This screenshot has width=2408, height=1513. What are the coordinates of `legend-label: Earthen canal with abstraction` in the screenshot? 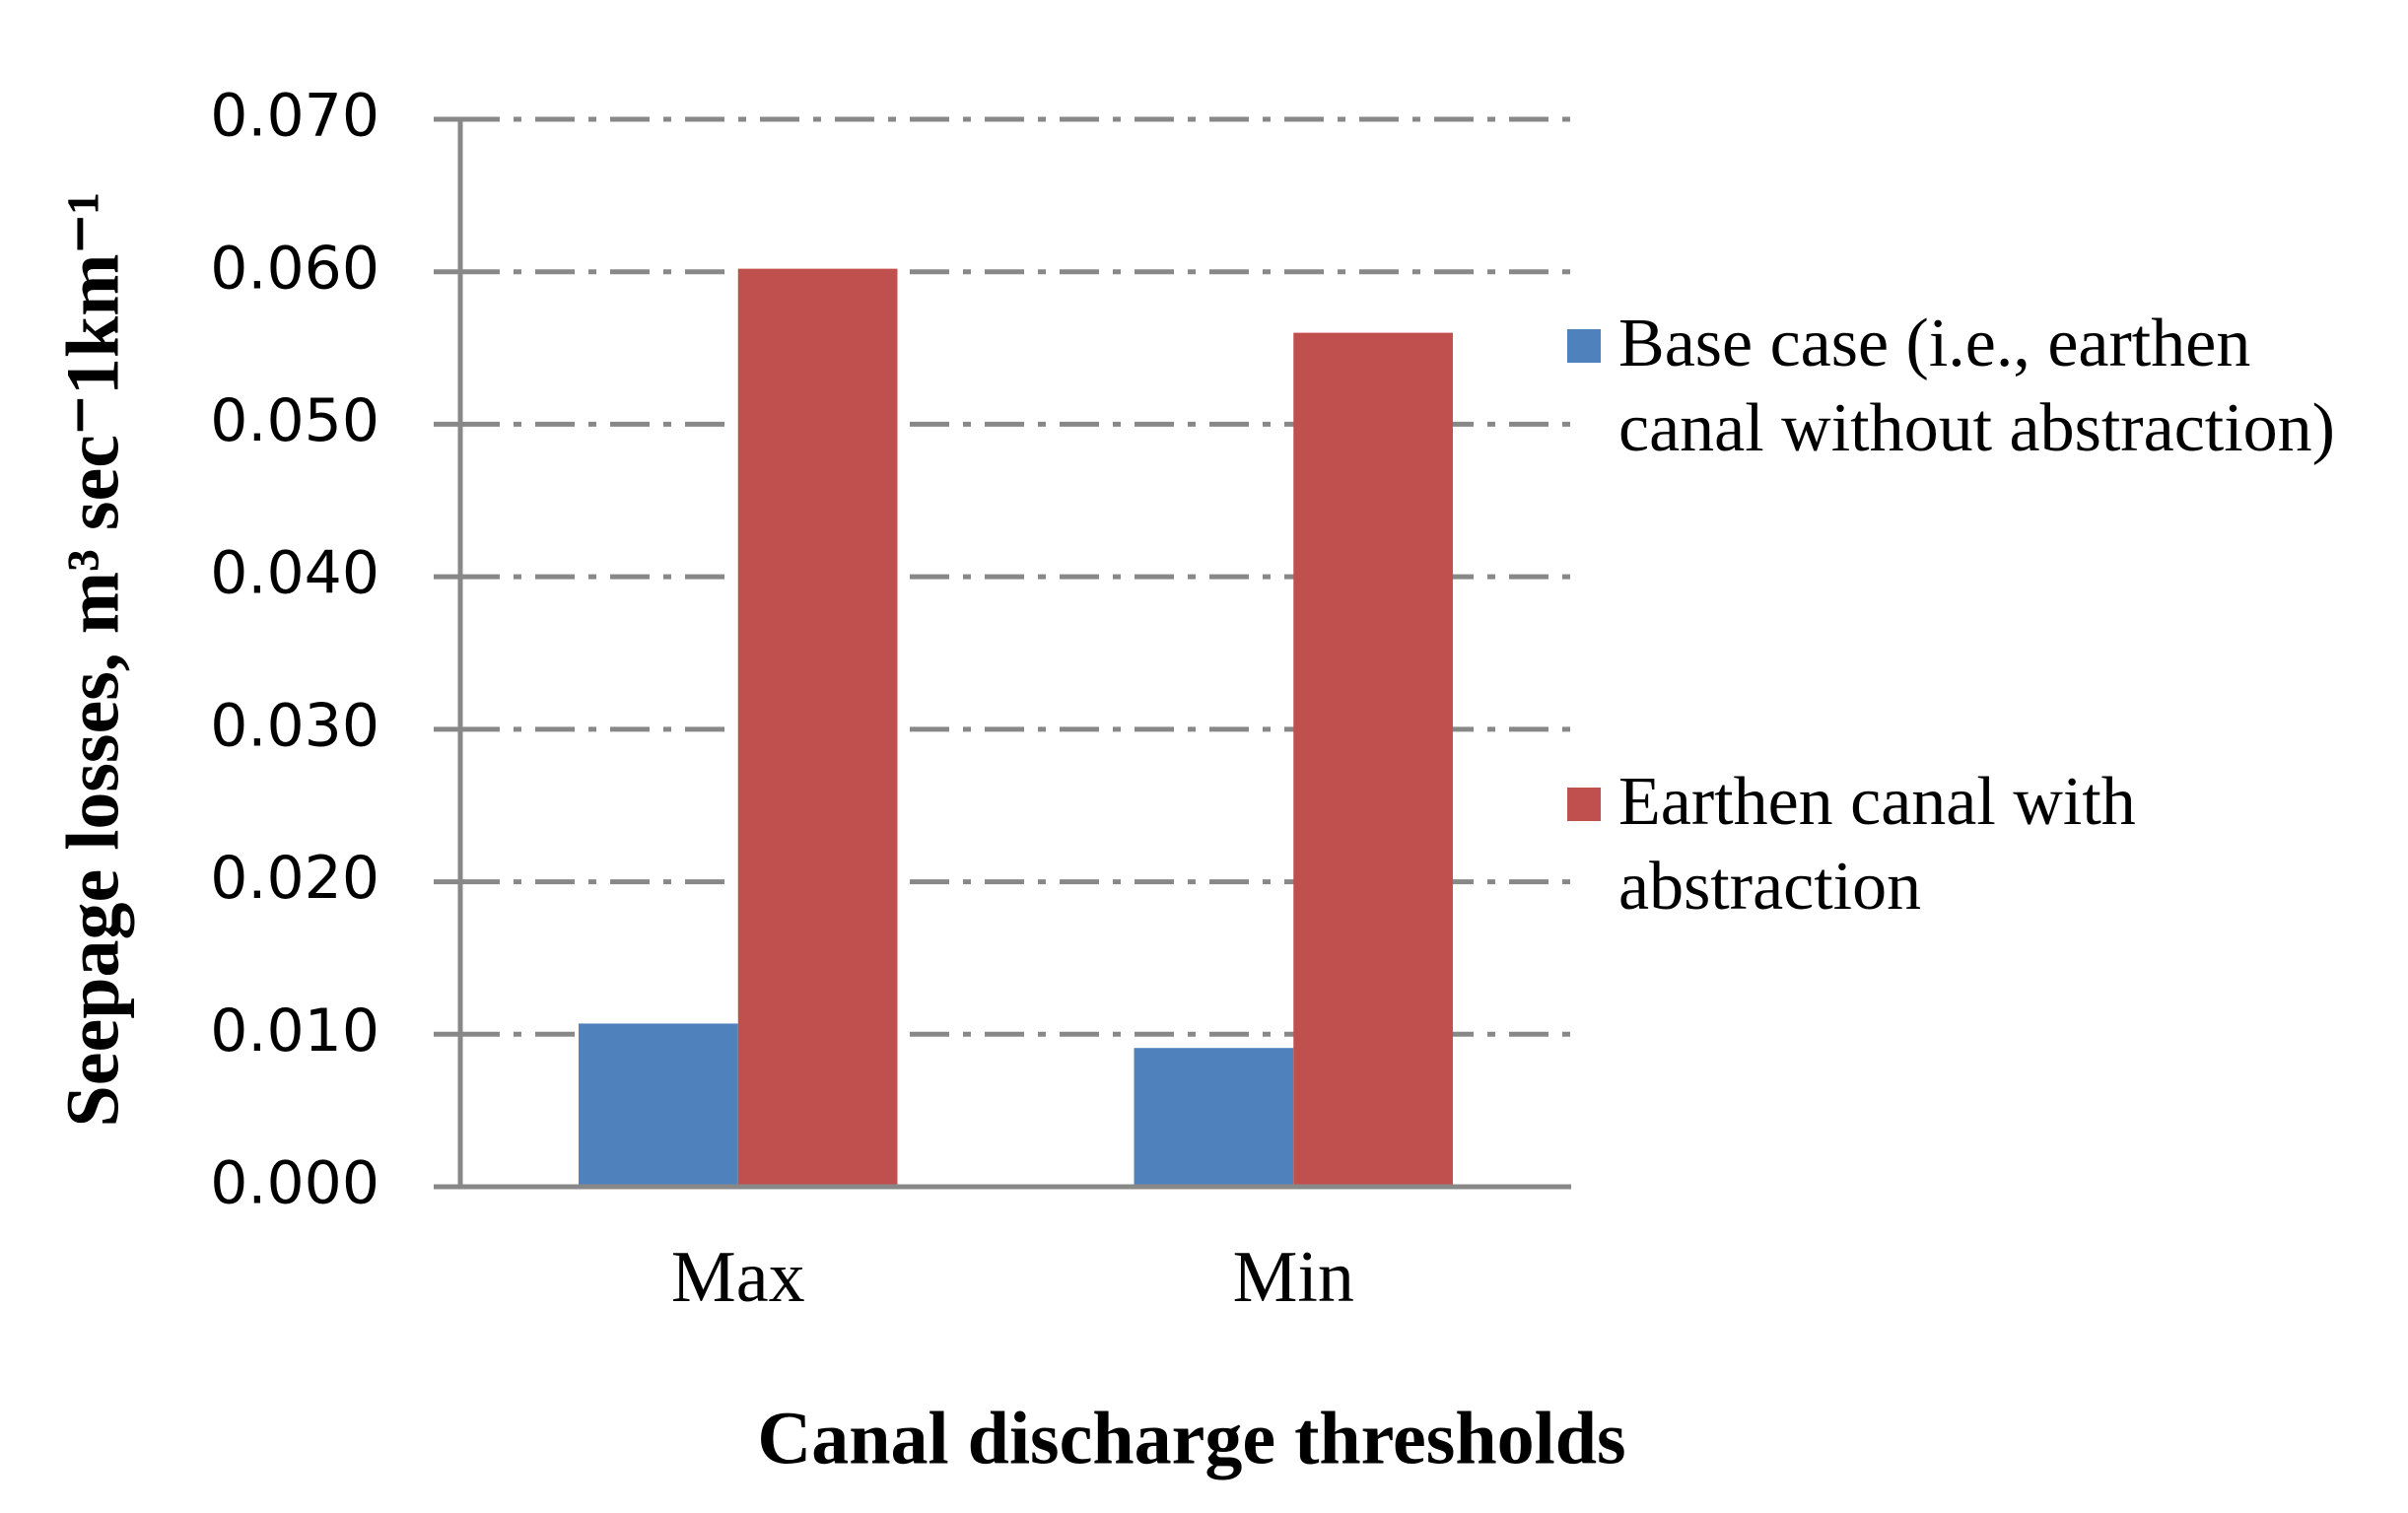 It's located at (1877, 844).